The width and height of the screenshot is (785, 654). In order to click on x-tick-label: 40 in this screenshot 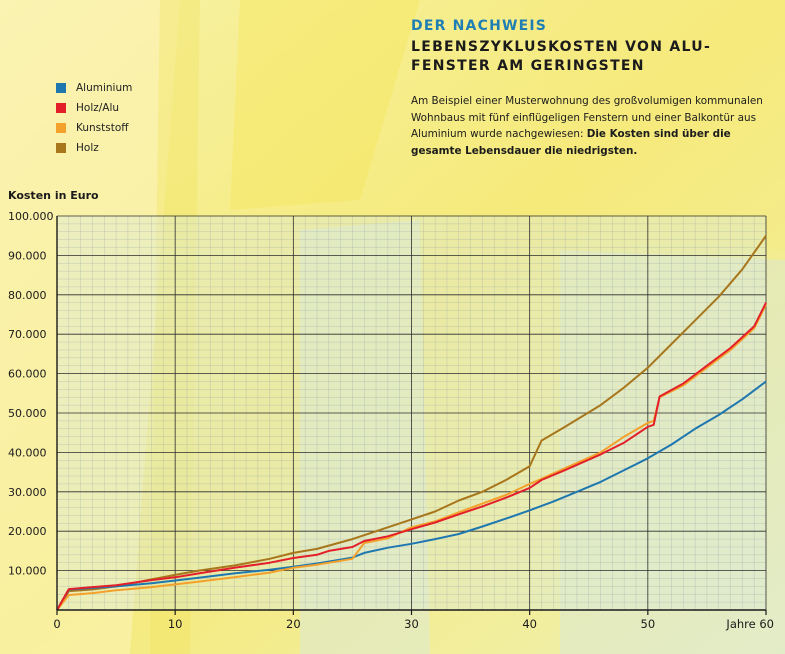, I will do `click(529, 624)`.